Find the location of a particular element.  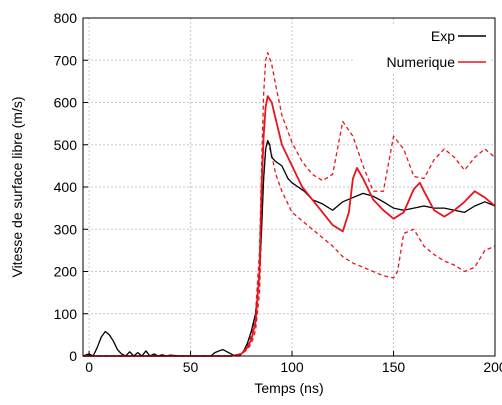

x-axis-label: Temps (ns) is located at coordinates (288, 388).